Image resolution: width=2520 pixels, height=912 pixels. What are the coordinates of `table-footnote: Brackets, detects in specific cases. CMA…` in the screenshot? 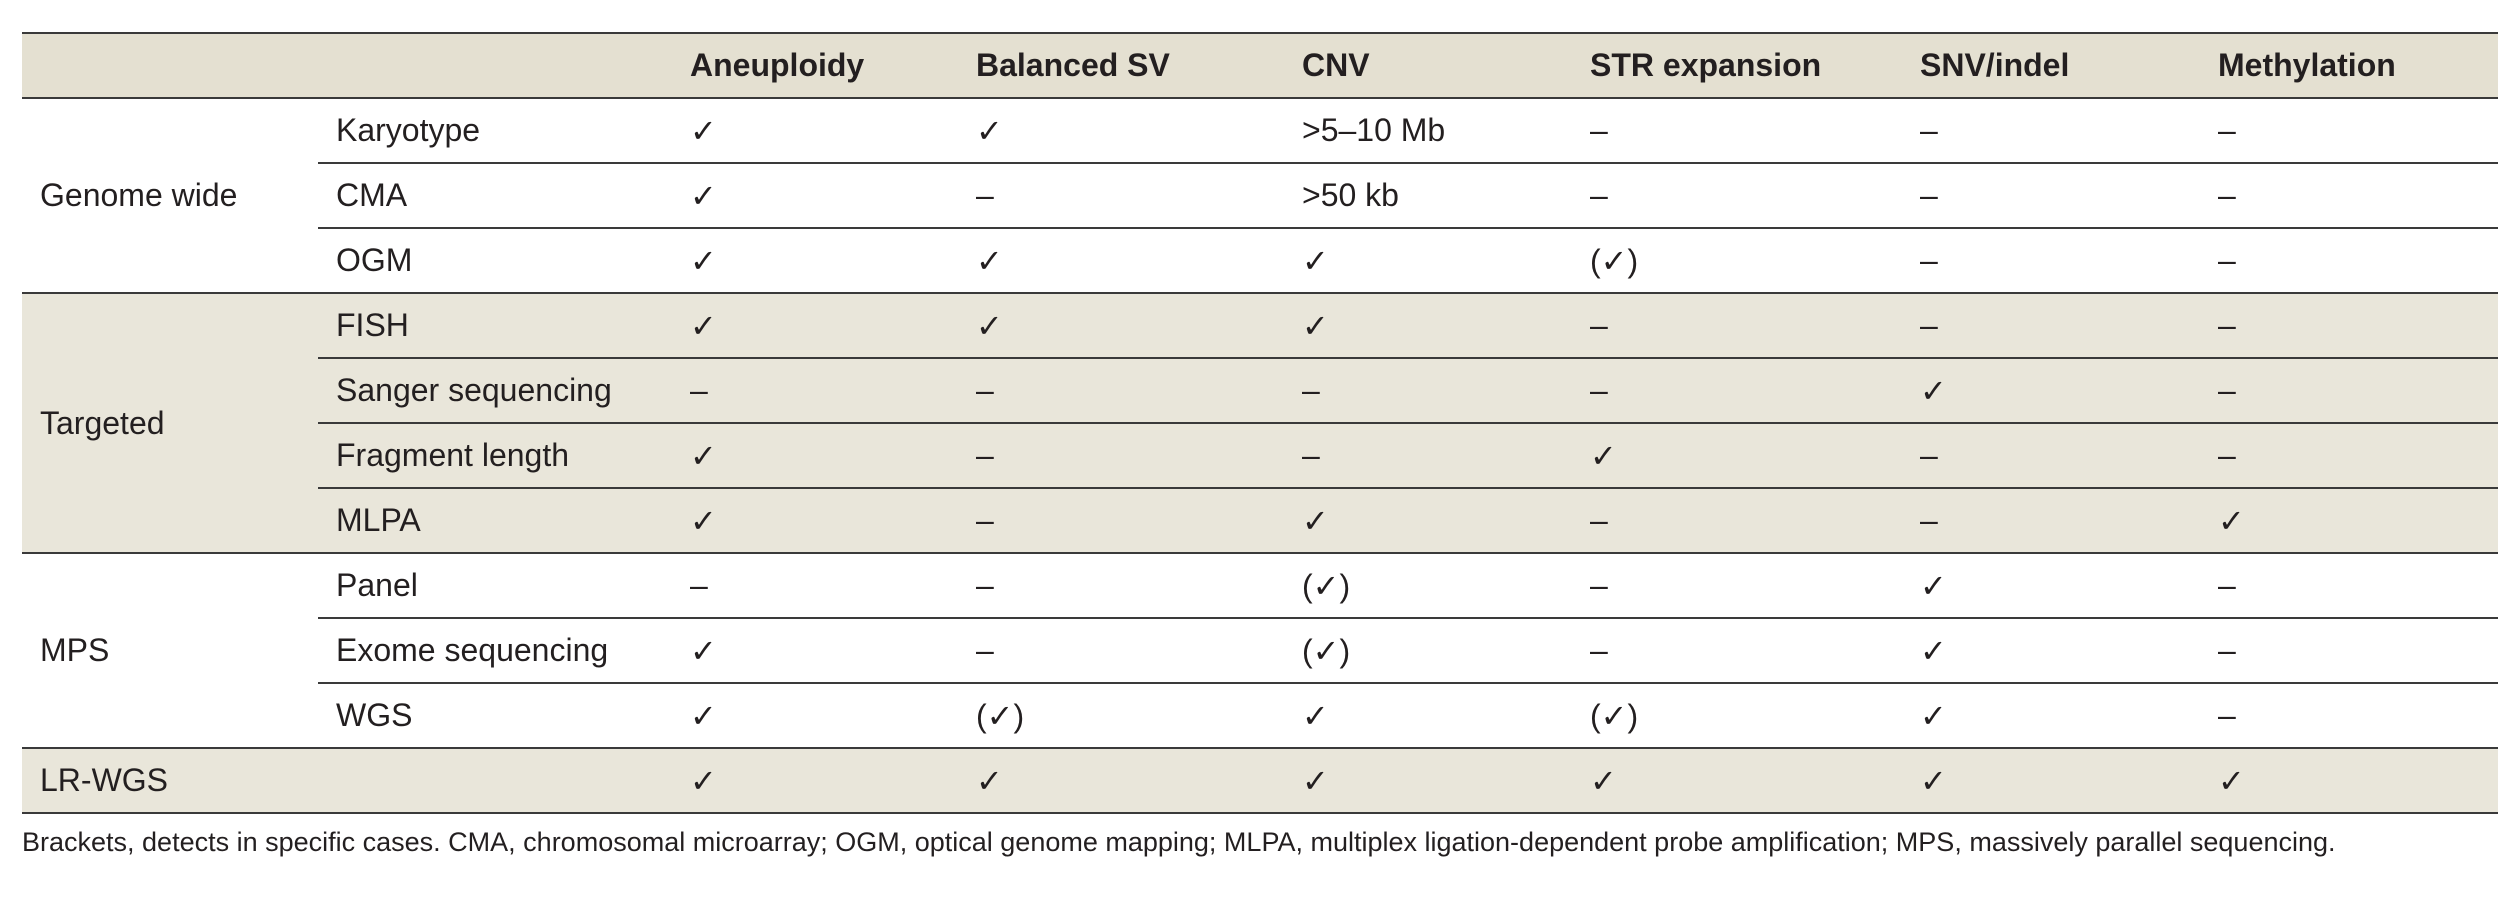 It's located at (1179, 842).